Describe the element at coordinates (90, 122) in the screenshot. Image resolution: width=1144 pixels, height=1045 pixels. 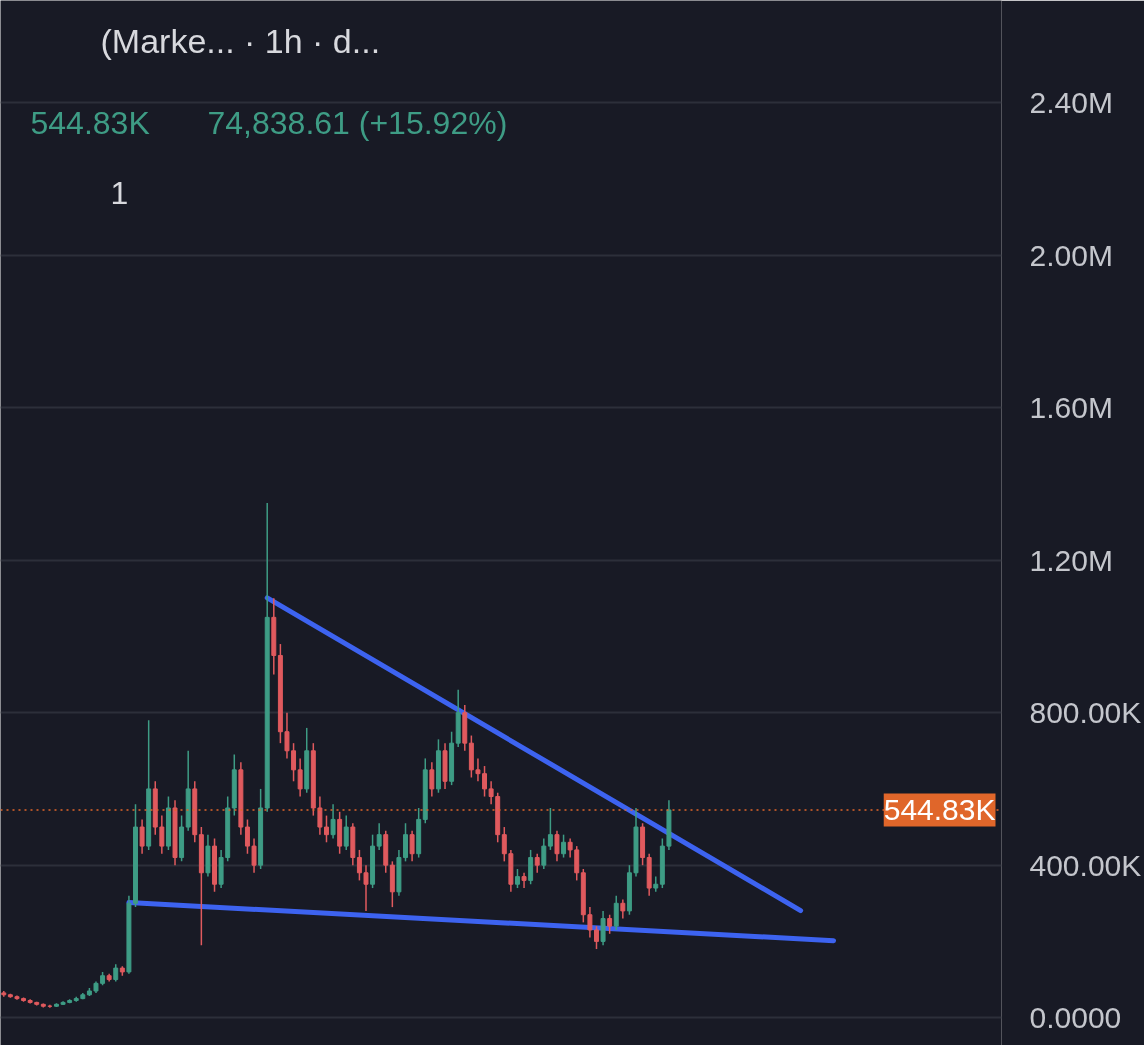
I see `annotation: 544.83K` at that location.